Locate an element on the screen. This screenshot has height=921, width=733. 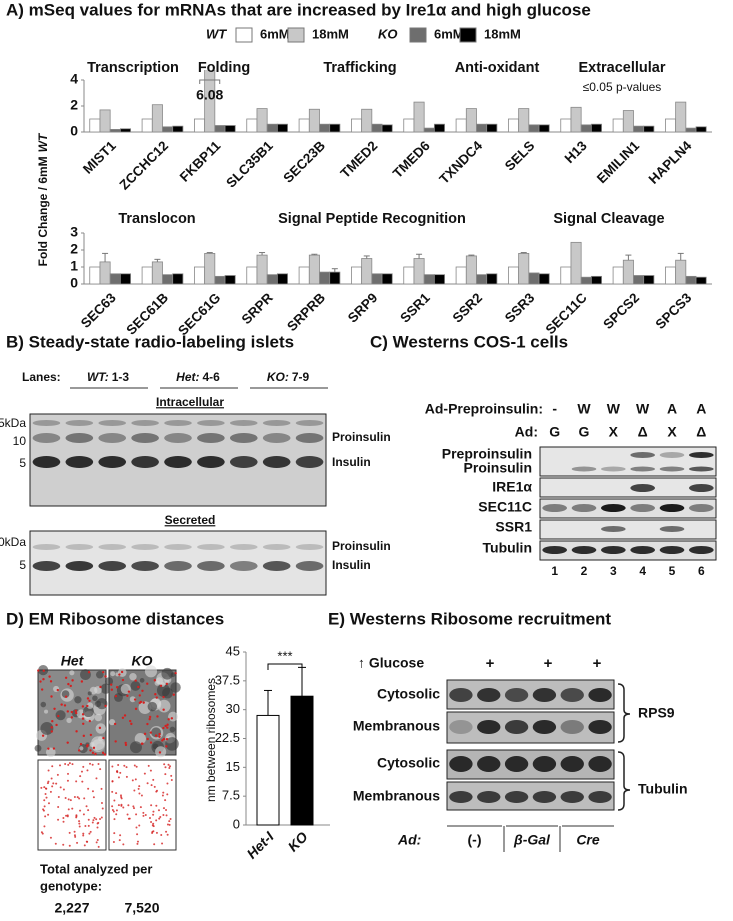
lane-number: 2 is located at coordinates (584, 571).